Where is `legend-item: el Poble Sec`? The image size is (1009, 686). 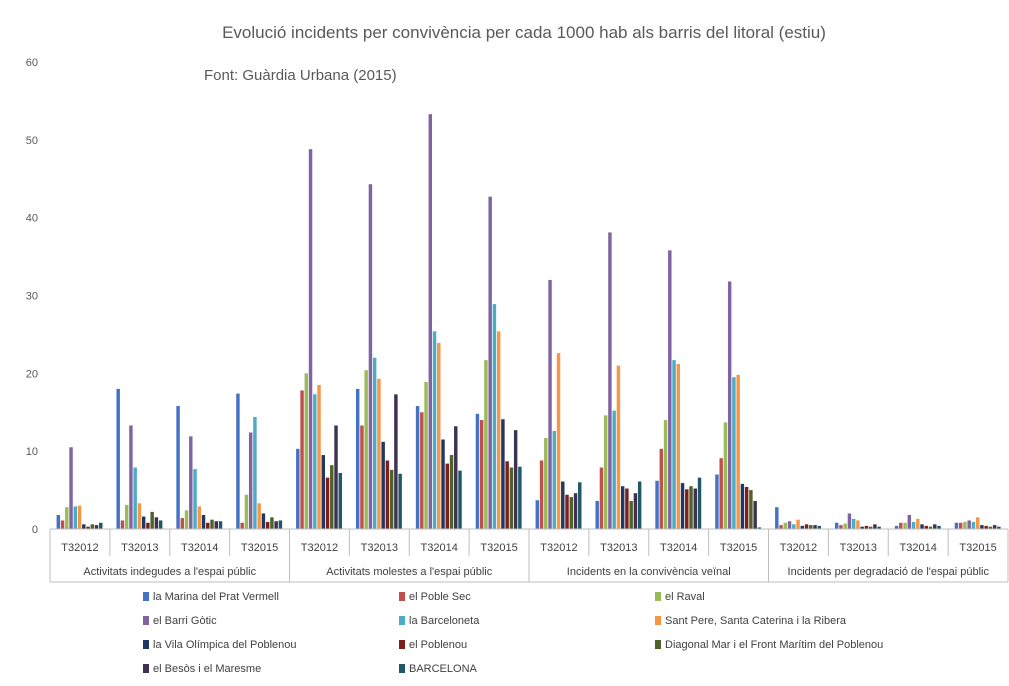
legend-item: el Poble Sec is located at coordinates (435, 597).